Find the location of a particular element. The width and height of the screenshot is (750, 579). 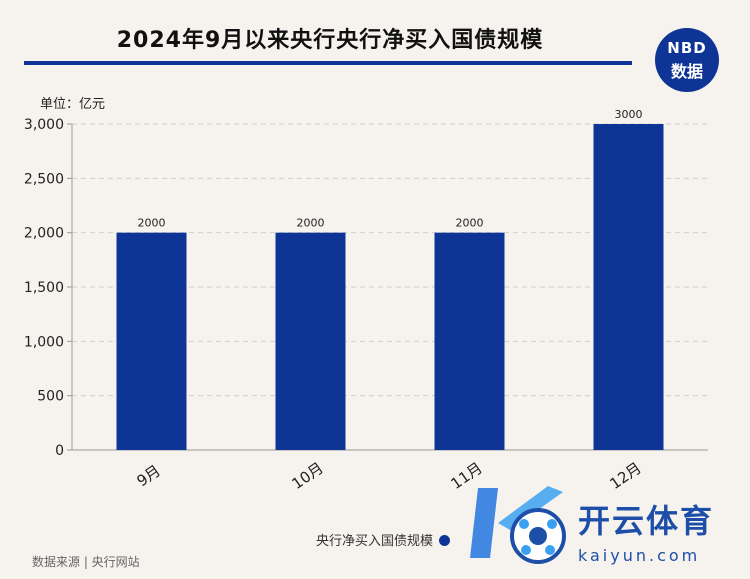

x-tick-label: 10月 is located at coordinates (308, 476).